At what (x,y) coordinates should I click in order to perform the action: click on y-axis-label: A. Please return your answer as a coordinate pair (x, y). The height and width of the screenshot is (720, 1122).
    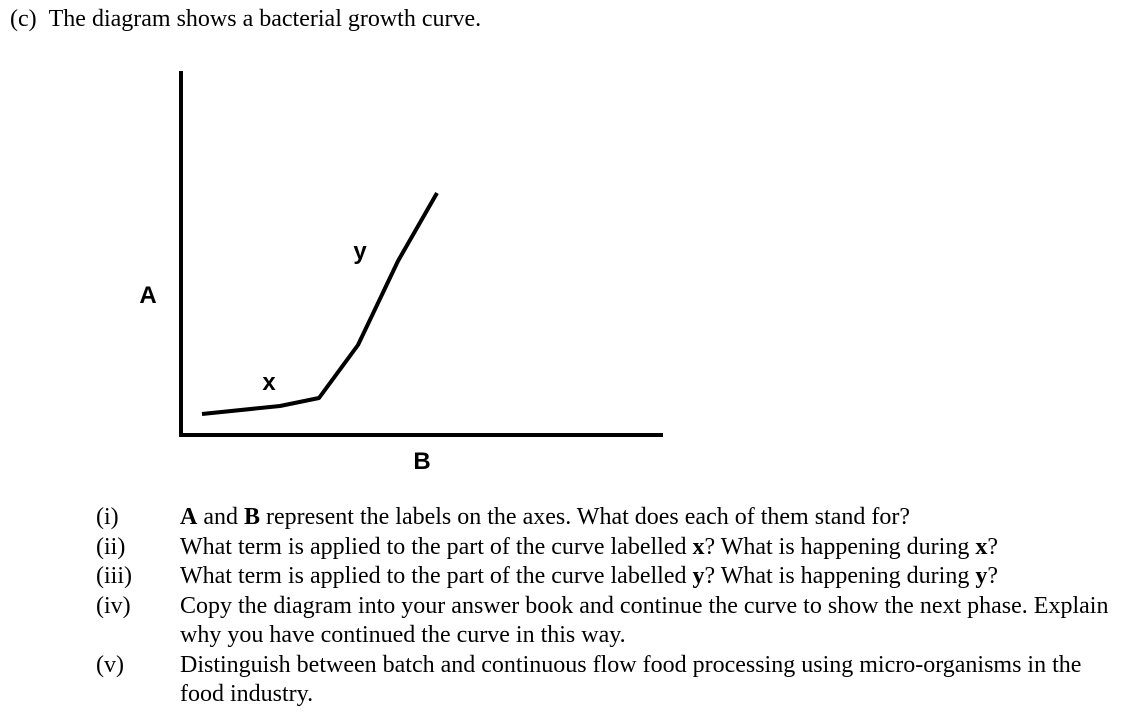
    Looking at the image, I should click on (147, 295).